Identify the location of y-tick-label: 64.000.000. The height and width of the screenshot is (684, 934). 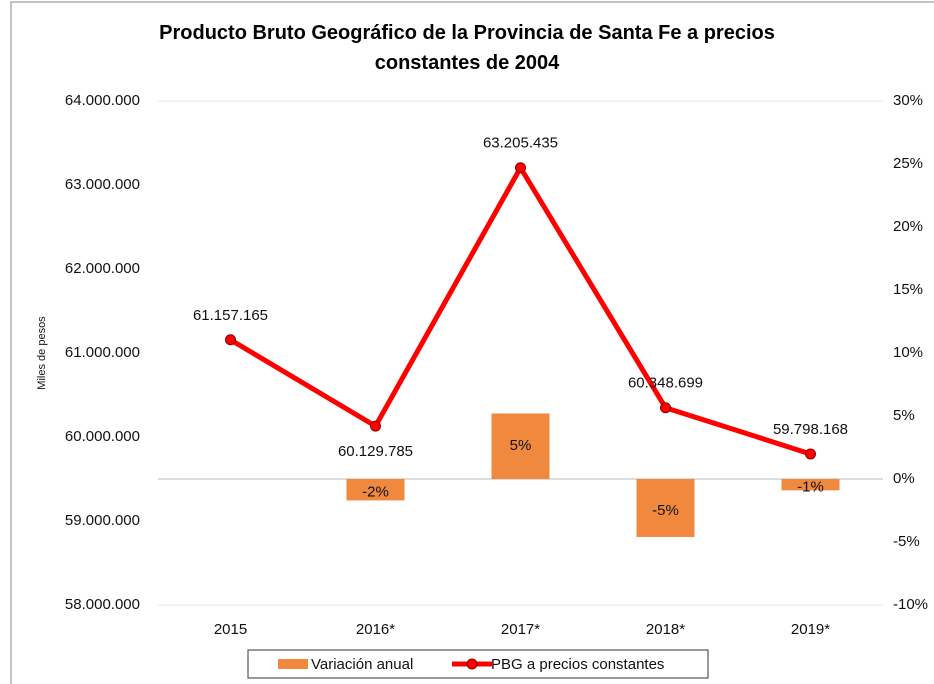
(102, 100).